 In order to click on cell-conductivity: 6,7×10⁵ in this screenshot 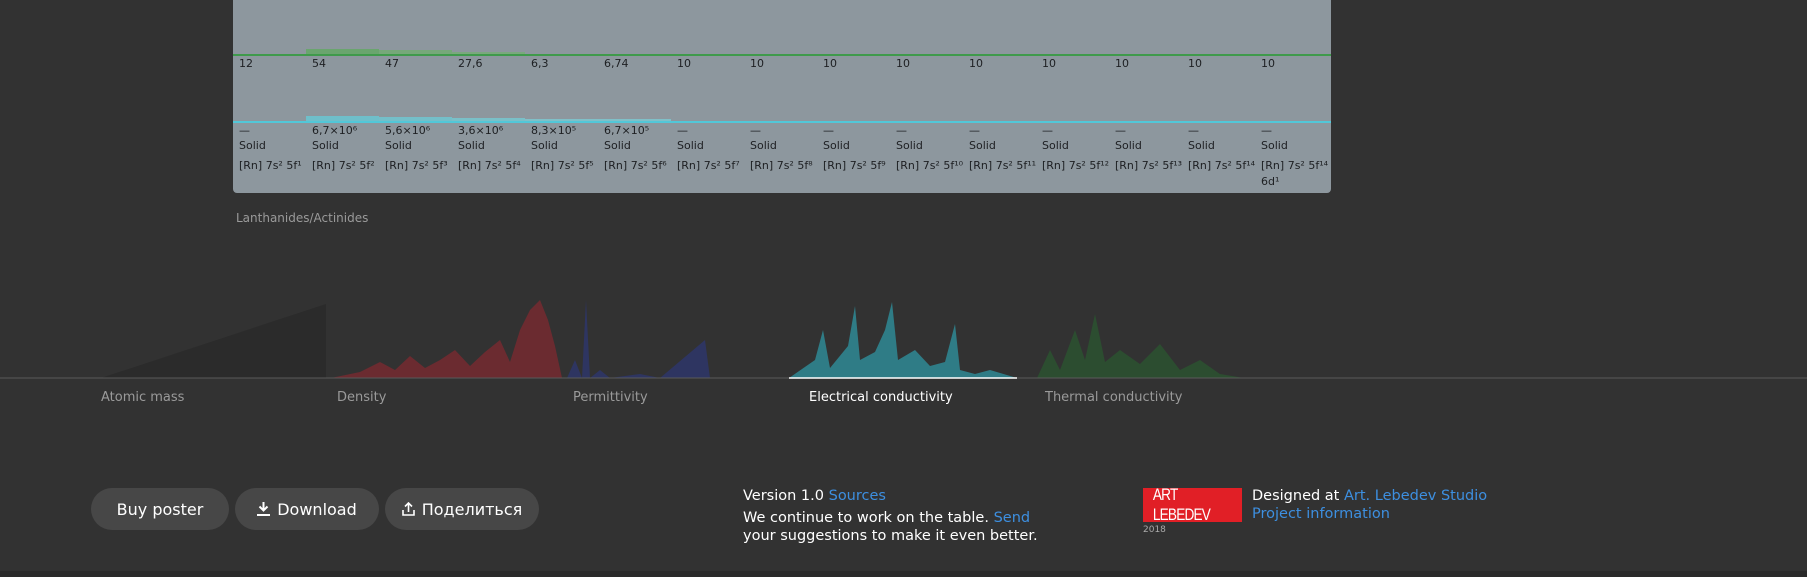, I will do `click(627, 130)`.